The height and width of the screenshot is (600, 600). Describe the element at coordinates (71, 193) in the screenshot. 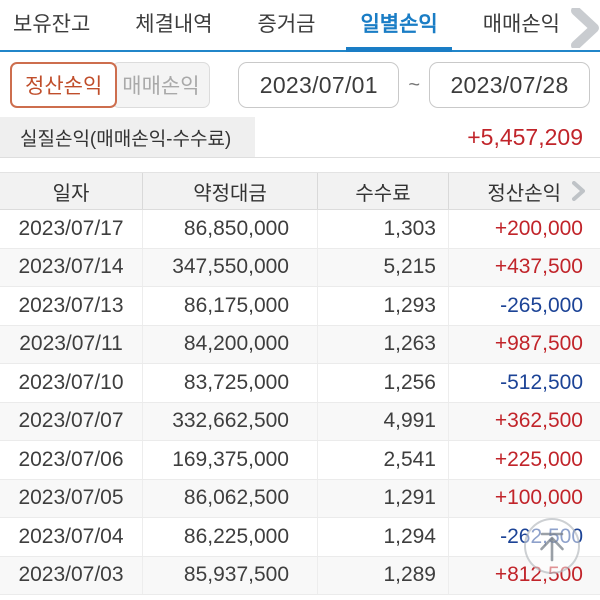

I see `header-date: 일자` at that location.